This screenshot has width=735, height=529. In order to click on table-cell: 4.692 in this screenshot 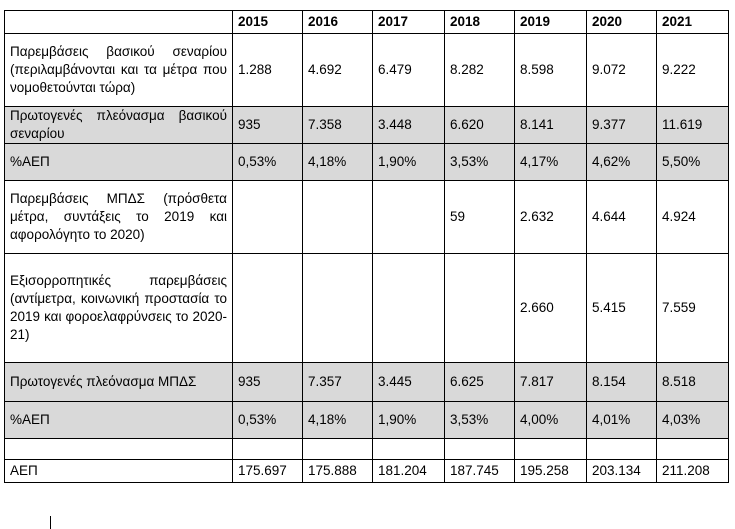, I will do `click(337, 70)`.